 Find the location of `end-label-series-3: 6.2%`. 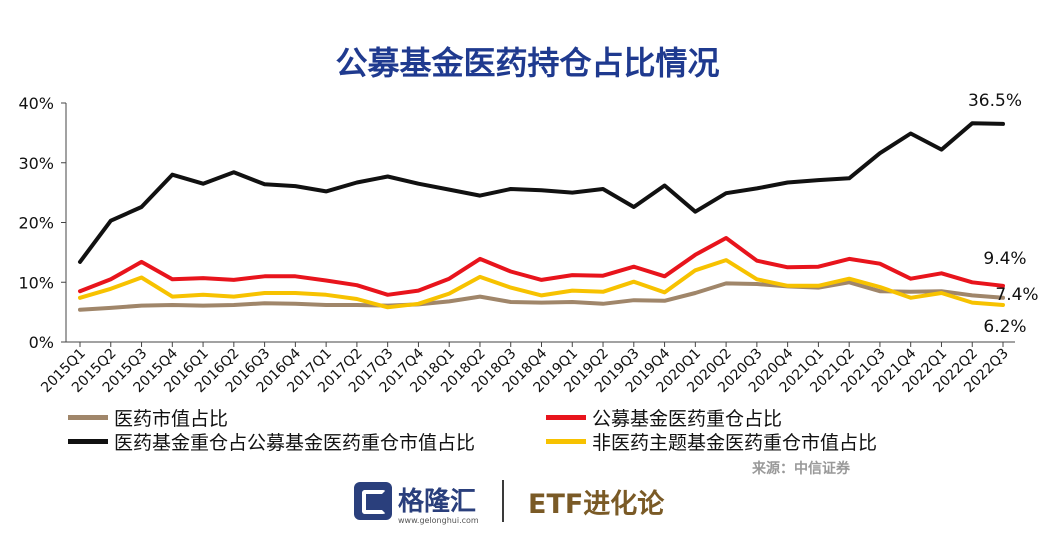

end-label-series-3: 6.2% is located at coordinates (1004, 327).